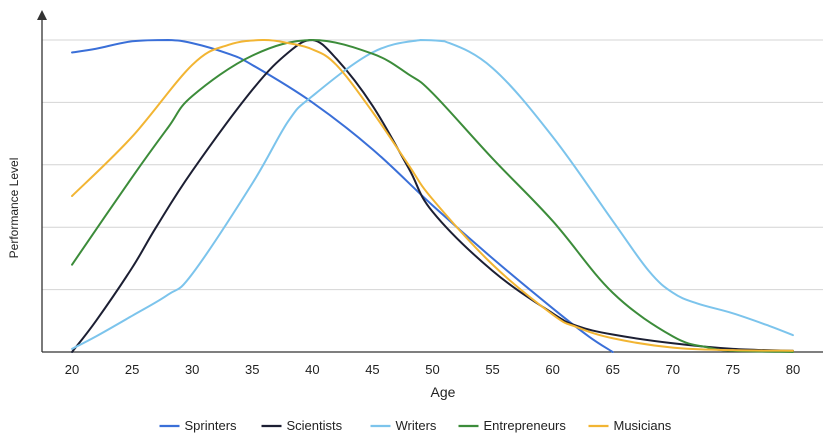 Image resolution: width=835 pixels, height=443 pixels. I want to click on x-tick-label: 25, so click(132, 369).